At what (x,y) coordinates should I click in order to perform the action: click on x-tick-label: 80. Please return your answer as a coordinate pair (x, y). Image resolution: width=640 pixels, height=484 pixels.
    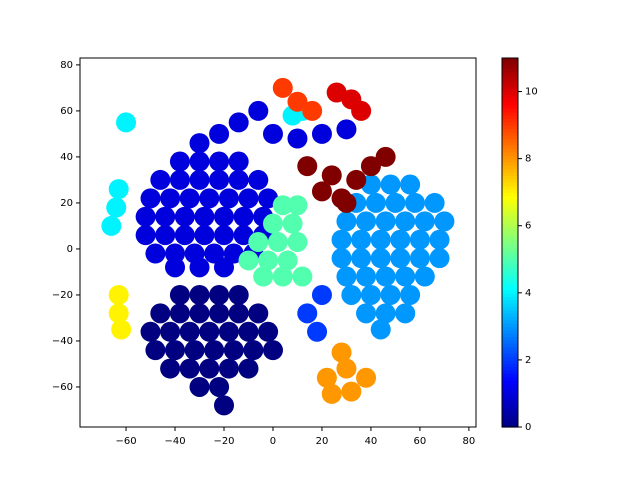
    Looking at the image, I should click on (469, 441).